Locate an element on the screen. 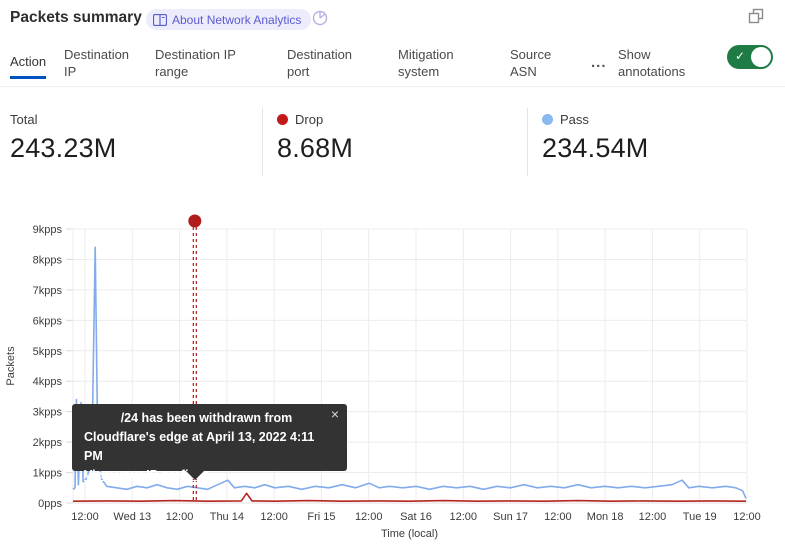 The image size is (785, 555). stat-total-label: Total is located at coordinates (24, 119).